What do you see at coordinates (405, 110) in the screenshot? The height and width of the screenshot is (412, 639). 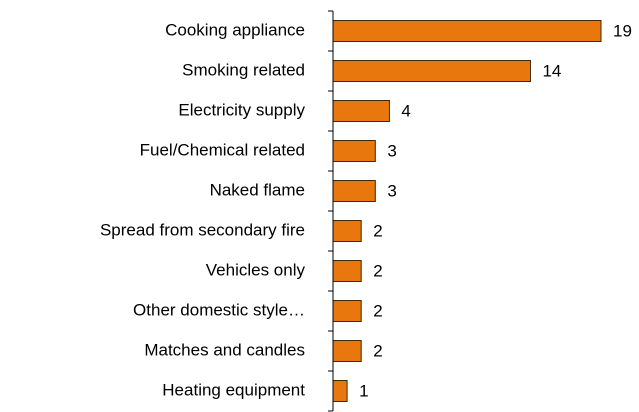 I see `data-label: 4` at bounding box center [405, 110].